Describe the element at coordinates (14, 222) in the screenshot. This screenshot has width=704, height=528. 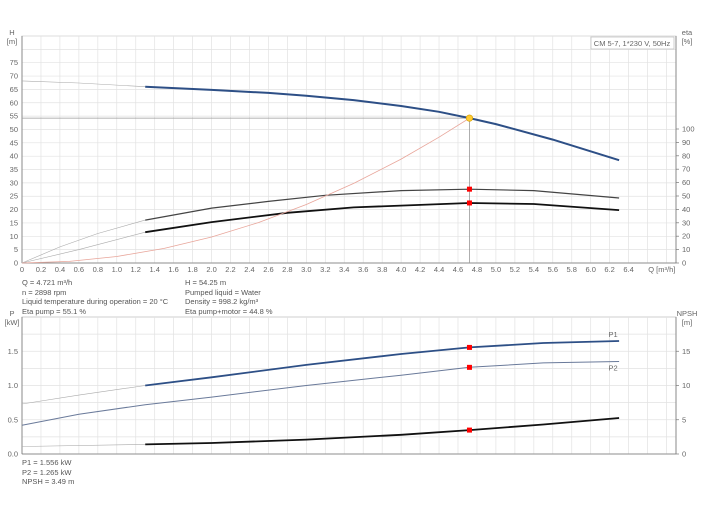
I see `y-tick-label: 15` at that location.